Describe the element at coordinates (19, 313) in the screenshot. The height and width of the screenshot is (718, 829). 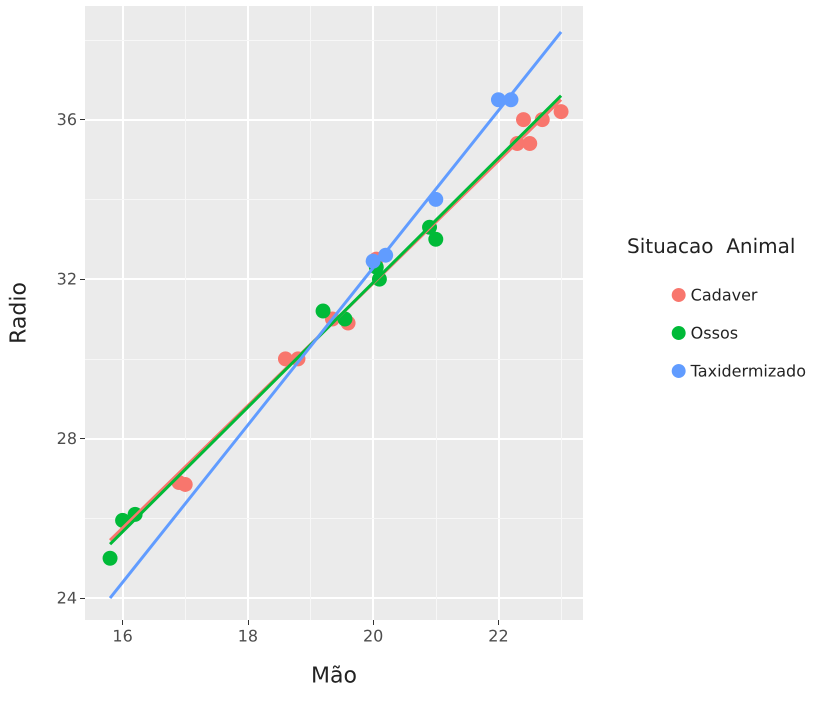
I see `y-axis-title: Radio` at that location.